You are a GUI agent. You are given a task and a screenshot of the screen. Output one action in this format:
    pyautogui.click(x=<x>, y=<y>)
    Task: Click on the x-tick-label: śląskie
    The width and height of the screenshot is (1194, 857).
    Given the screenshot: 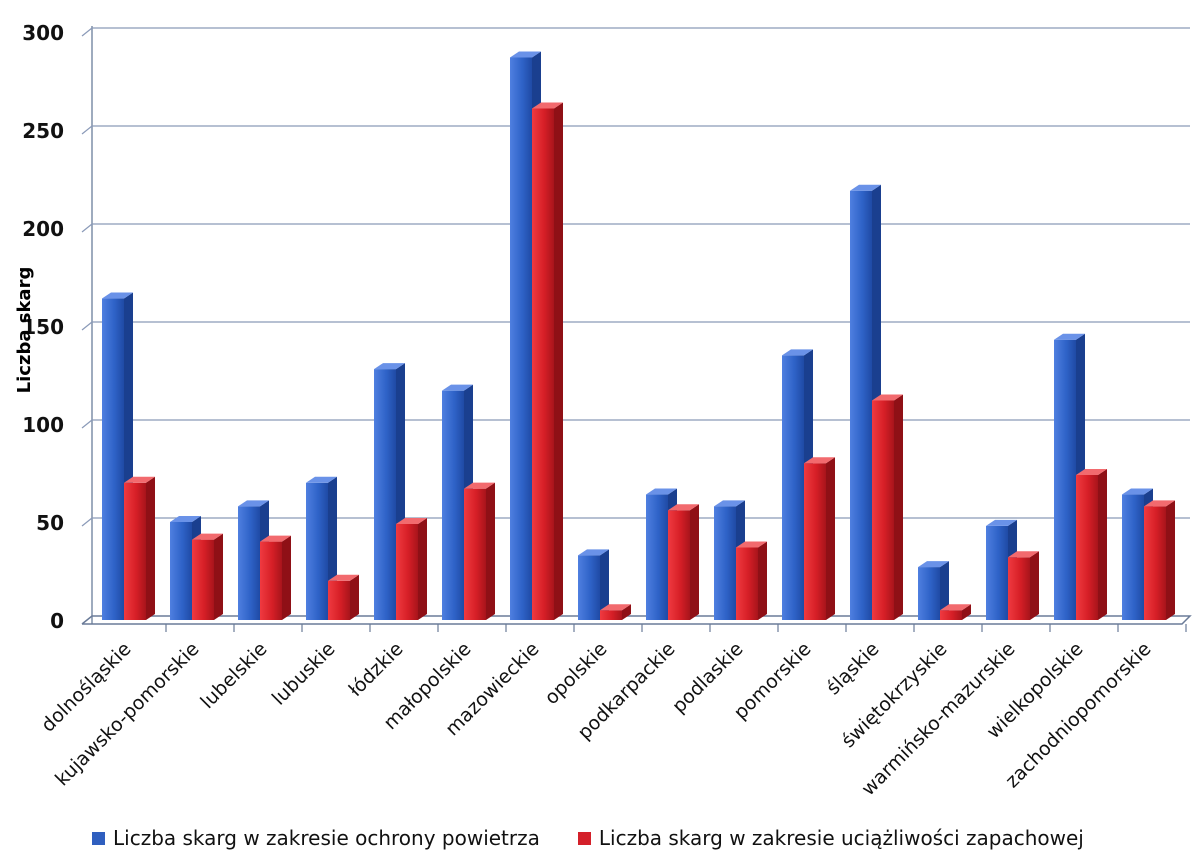 What is the action you would take?
    pyautogui.click(x=852, y=668)
    